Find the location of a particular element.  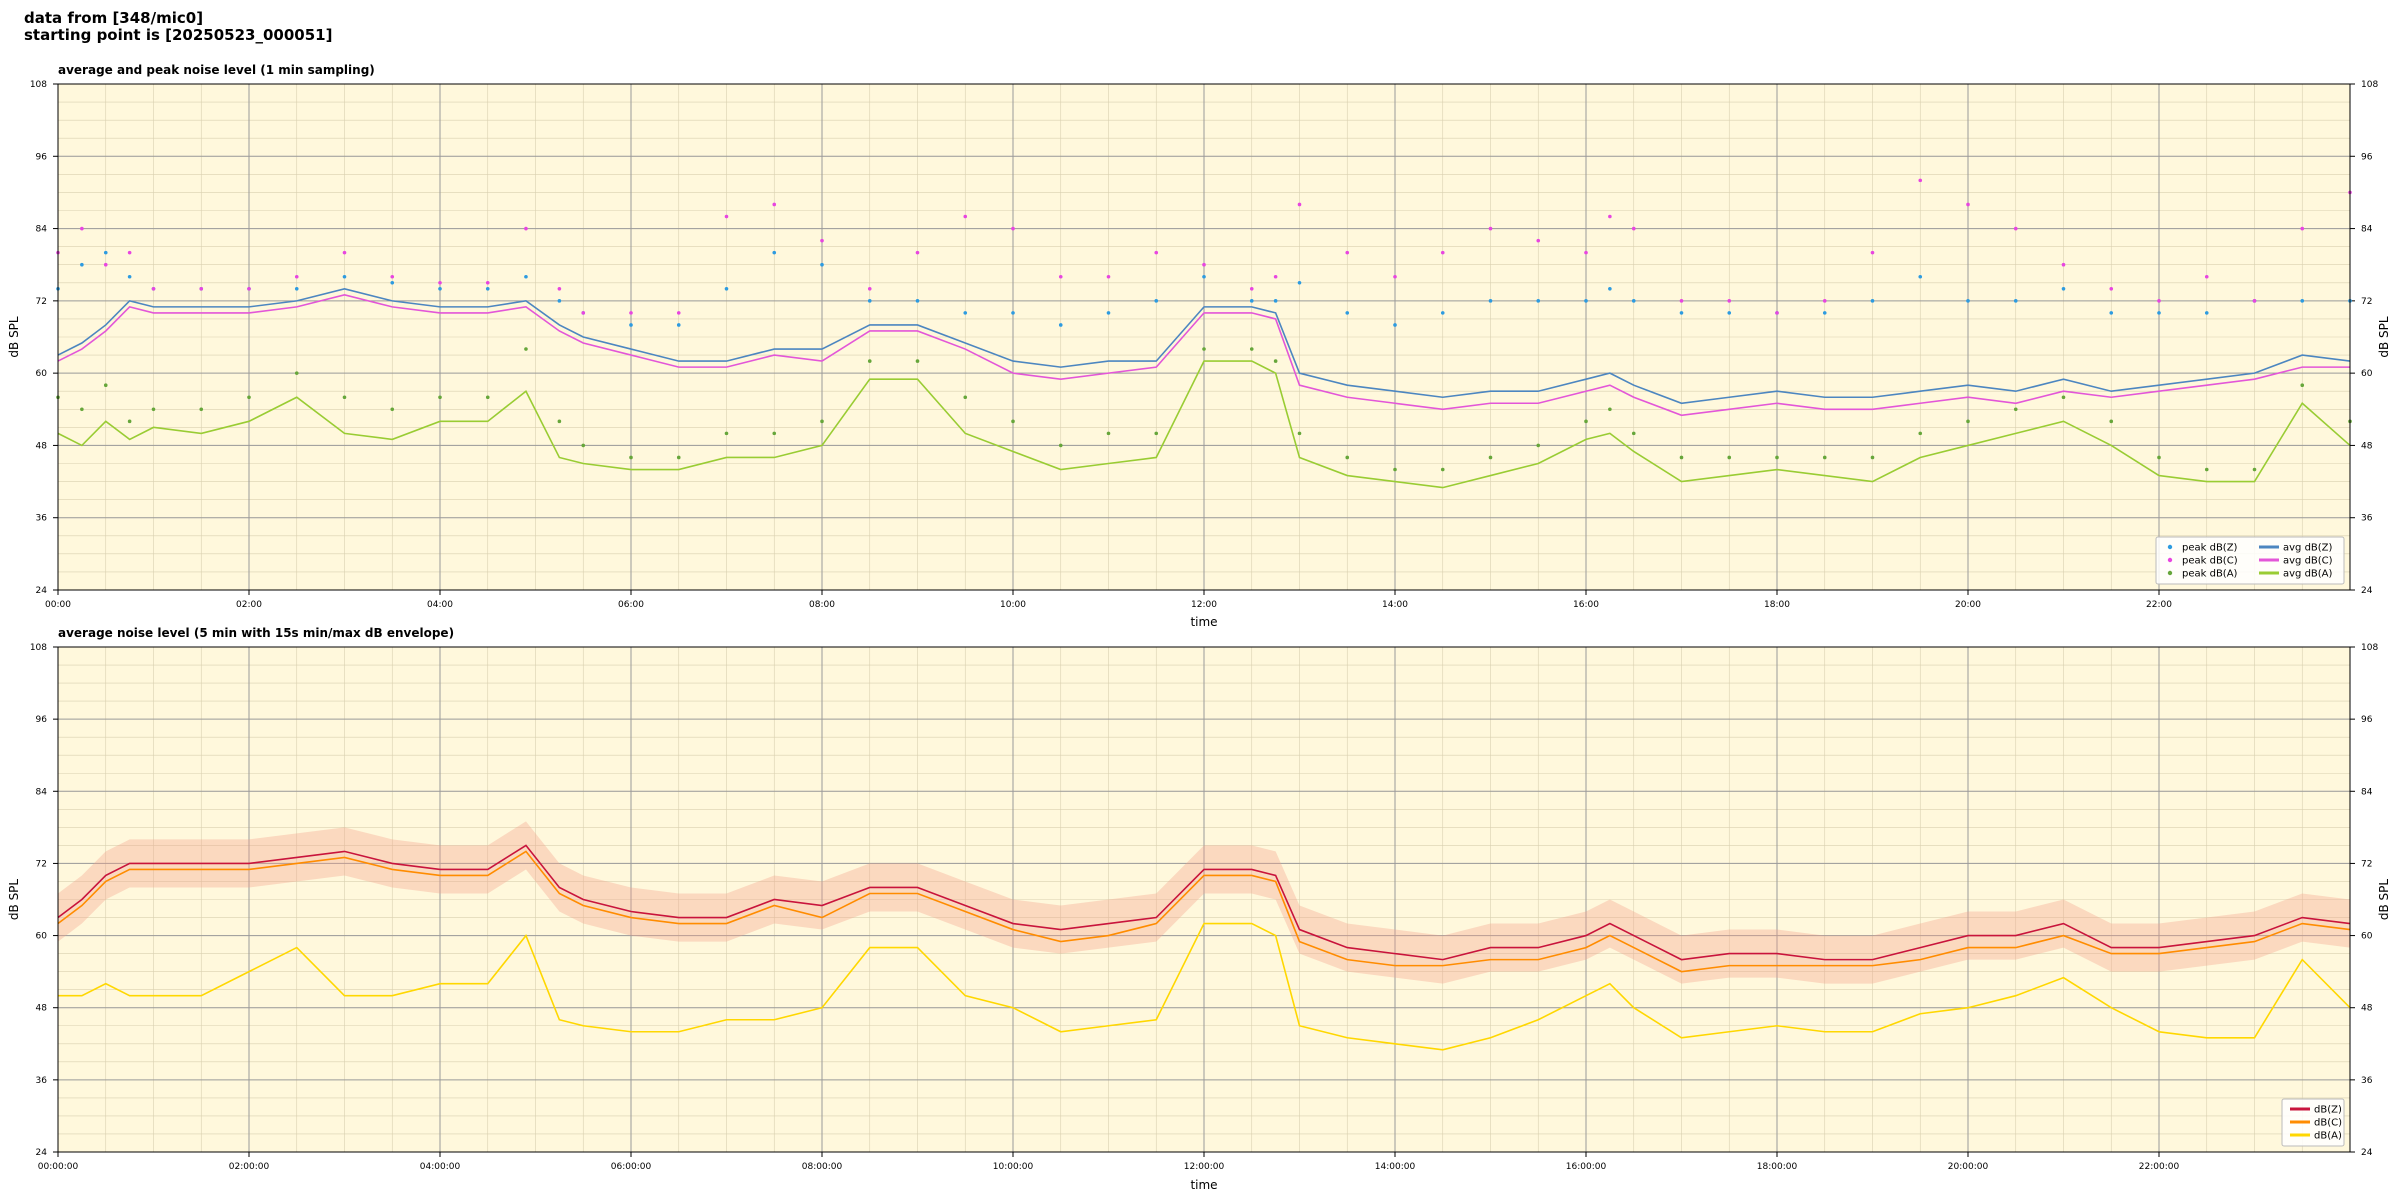

legend-label: avg dB(A) is located at coordinates (2308, 574).